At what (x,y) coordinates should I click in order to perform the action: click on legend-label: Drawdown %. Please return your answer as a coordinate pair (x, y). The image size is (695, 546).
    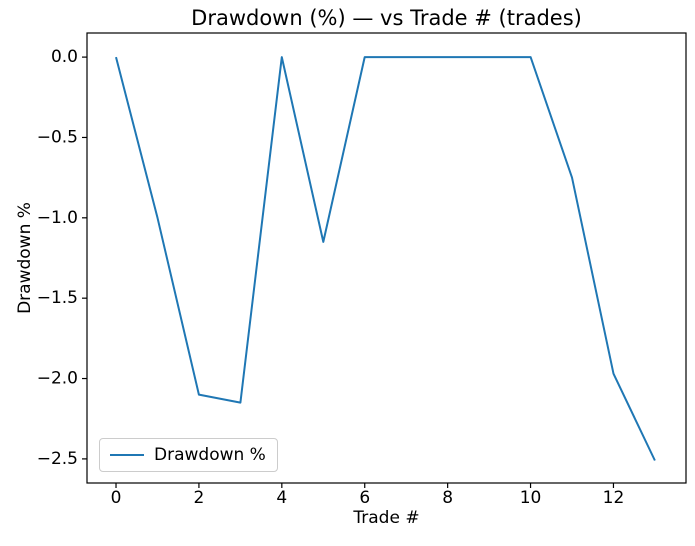
    Looking at the image, I should click on (210, 455).